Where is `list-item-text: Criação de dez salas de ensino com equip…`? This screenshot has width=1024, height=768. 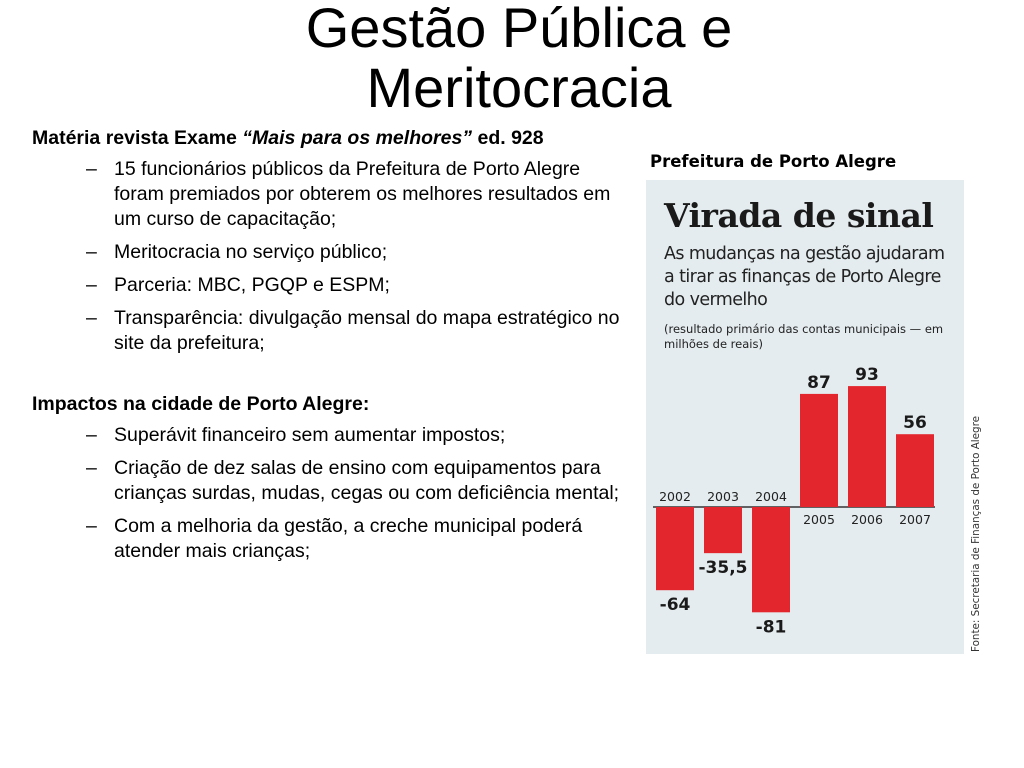
list-item-text: Criação de dez salas de ensino com equip… is located at coordinates (367, 480).